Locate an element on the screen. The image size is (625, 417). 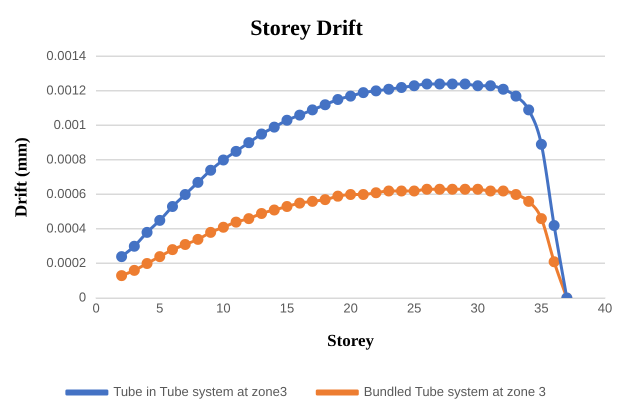
y-tick-label: 0.0012 is located at coordinates (66, 90).